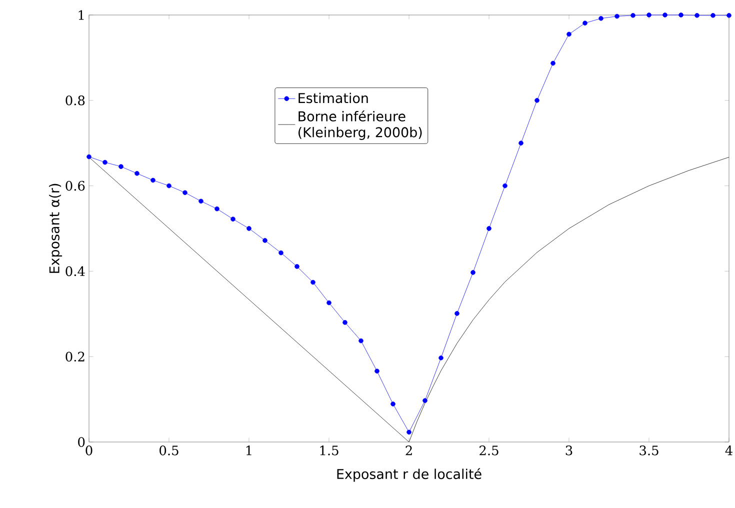 Image resolution: width=735 pixels, height=508 pixels. What do you see at coordinates (649, 451) in the screenshot?
I see `x-tick-label: 3.5` at bounding box center [649, 451].